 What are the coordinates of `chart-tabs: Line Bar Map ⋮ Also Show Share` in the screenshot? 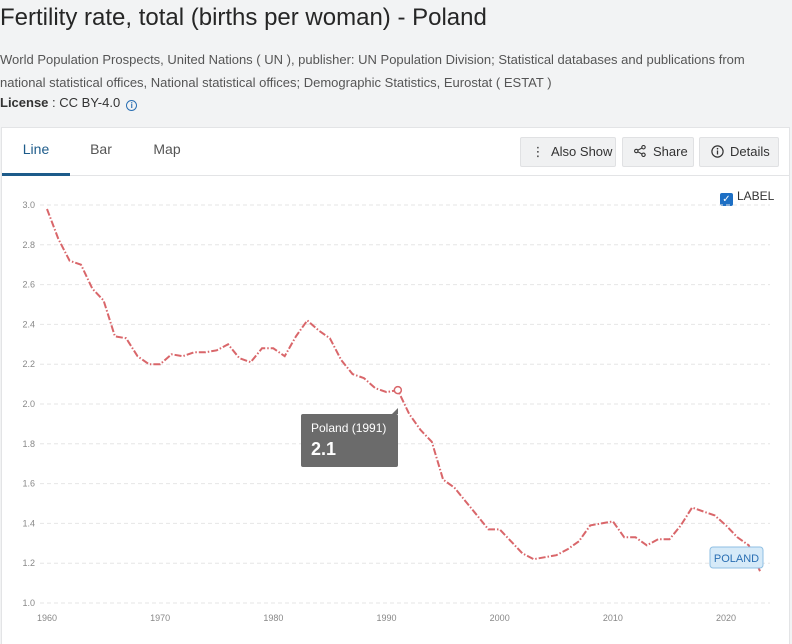 It's located at (395, 152).